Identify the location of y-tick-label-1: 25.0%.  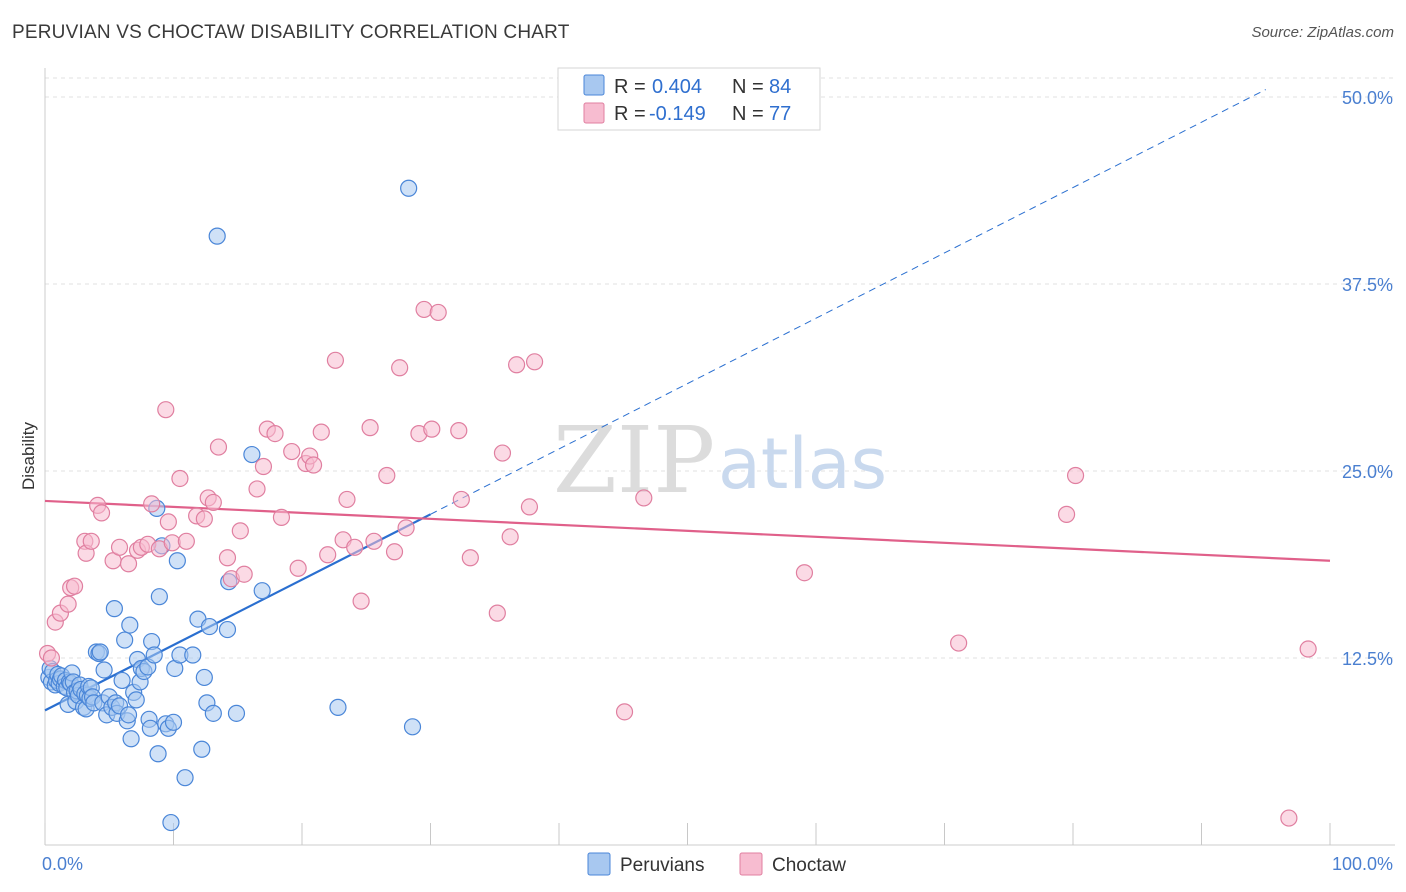
(1367, 472).